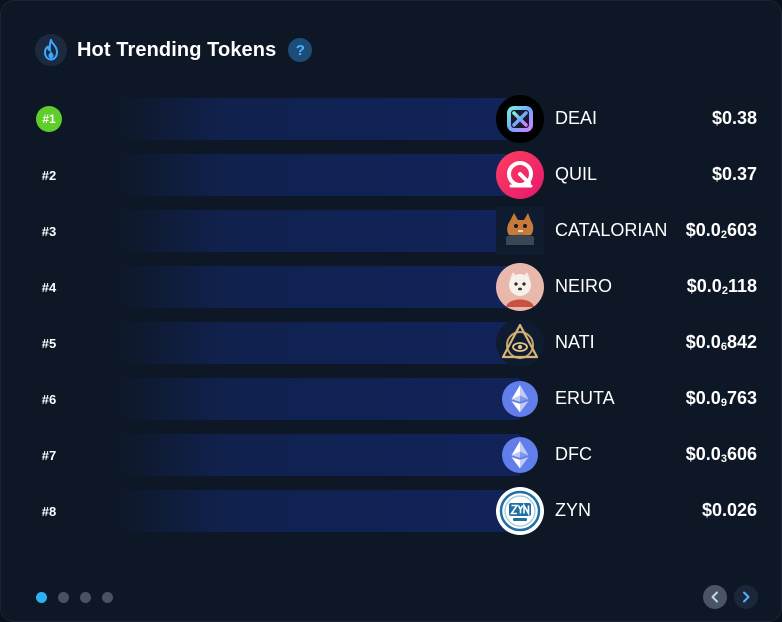  I want to click on token-row: #8 ZYN $0.026, so click(391, 511).